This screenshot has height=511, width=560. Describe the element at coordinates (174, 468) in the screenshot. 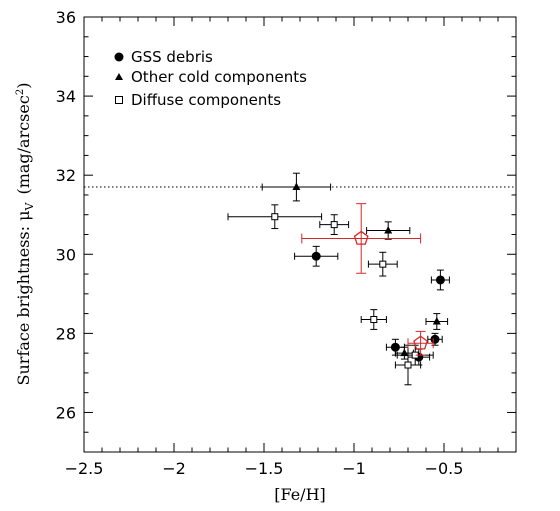

I see `x-tick-label: −2` at that location.